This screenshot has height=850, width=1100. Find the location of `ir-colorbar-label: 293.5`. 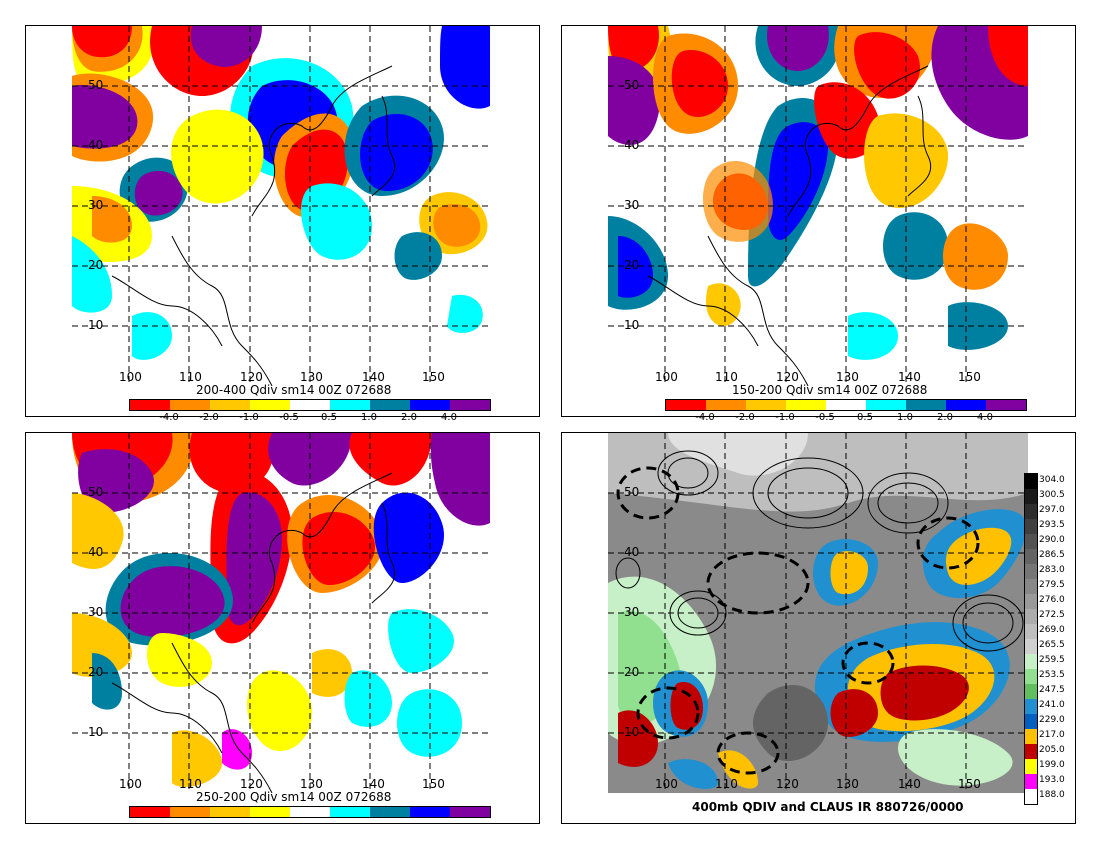

ir-colorbar-label: 293.5 is located at coordinates (1052, 525).